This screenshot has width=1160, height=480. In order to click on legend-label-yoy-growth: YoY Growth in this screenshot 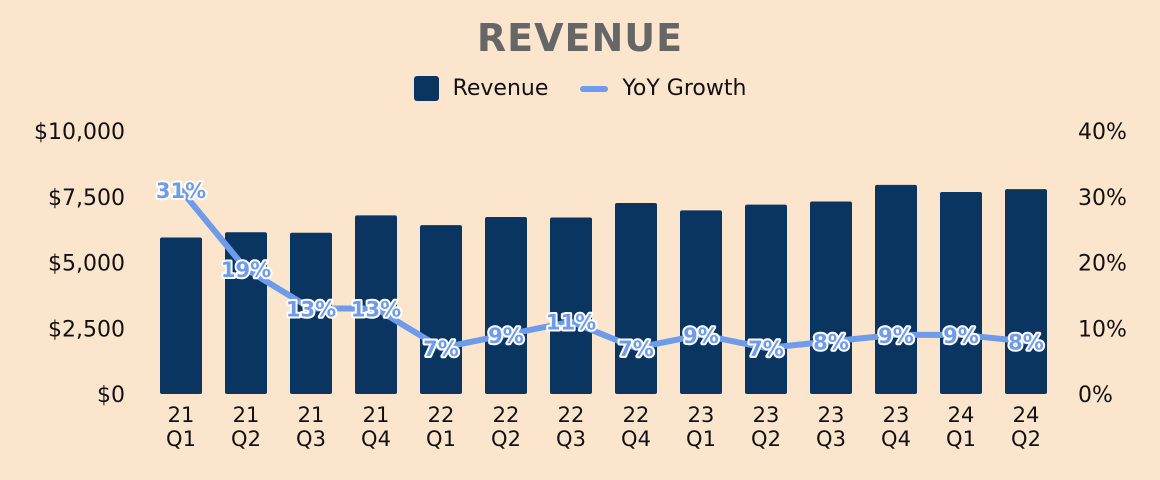, I will do `click(684, 88)`.